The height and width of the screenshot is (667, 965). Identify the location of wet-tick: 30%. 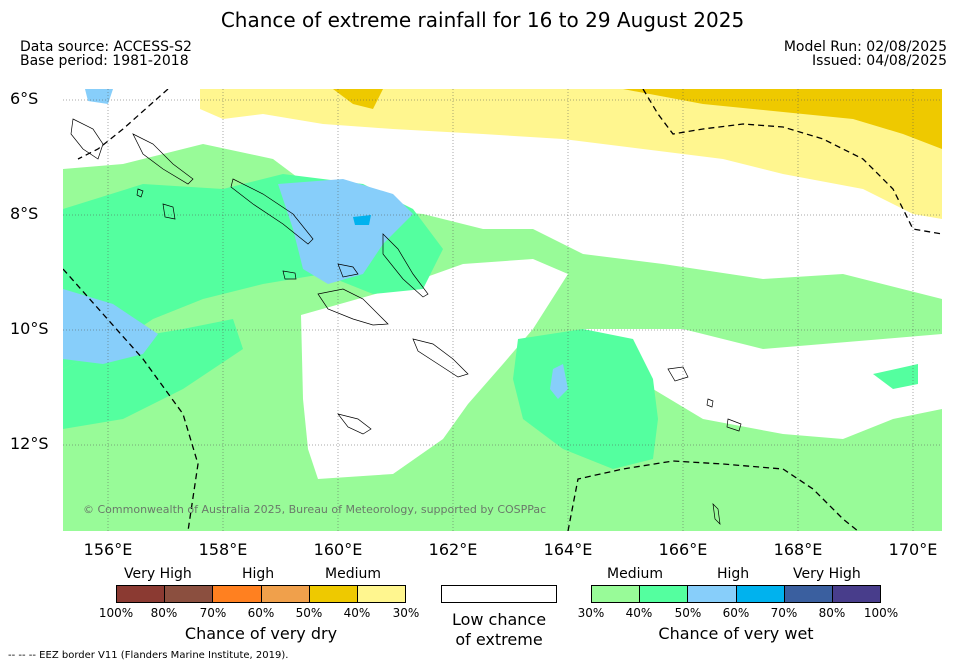
(591, 613).